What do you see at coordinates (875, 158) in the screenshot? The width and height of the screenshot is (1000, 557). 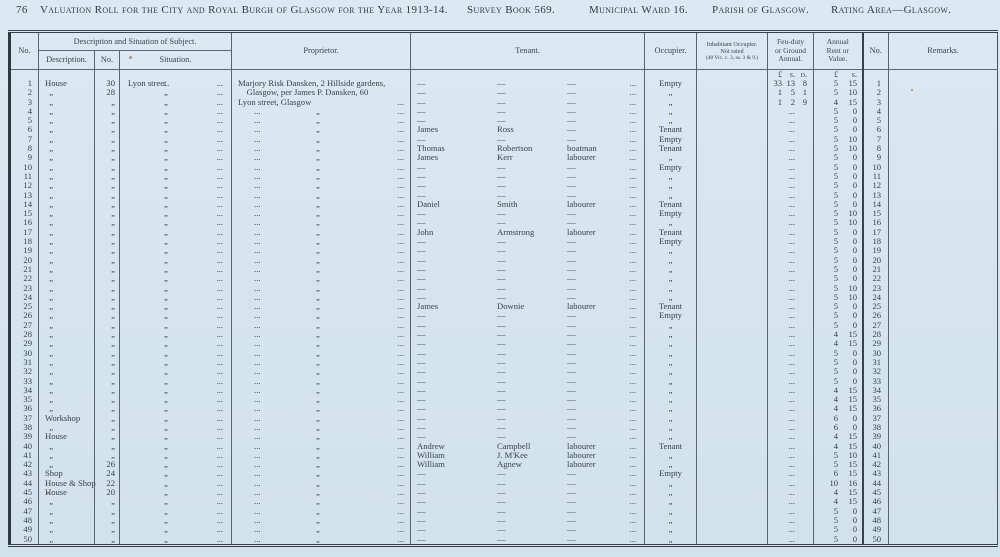 I see `cell-entry-no-right: 9` at bounding box center [875, 158].